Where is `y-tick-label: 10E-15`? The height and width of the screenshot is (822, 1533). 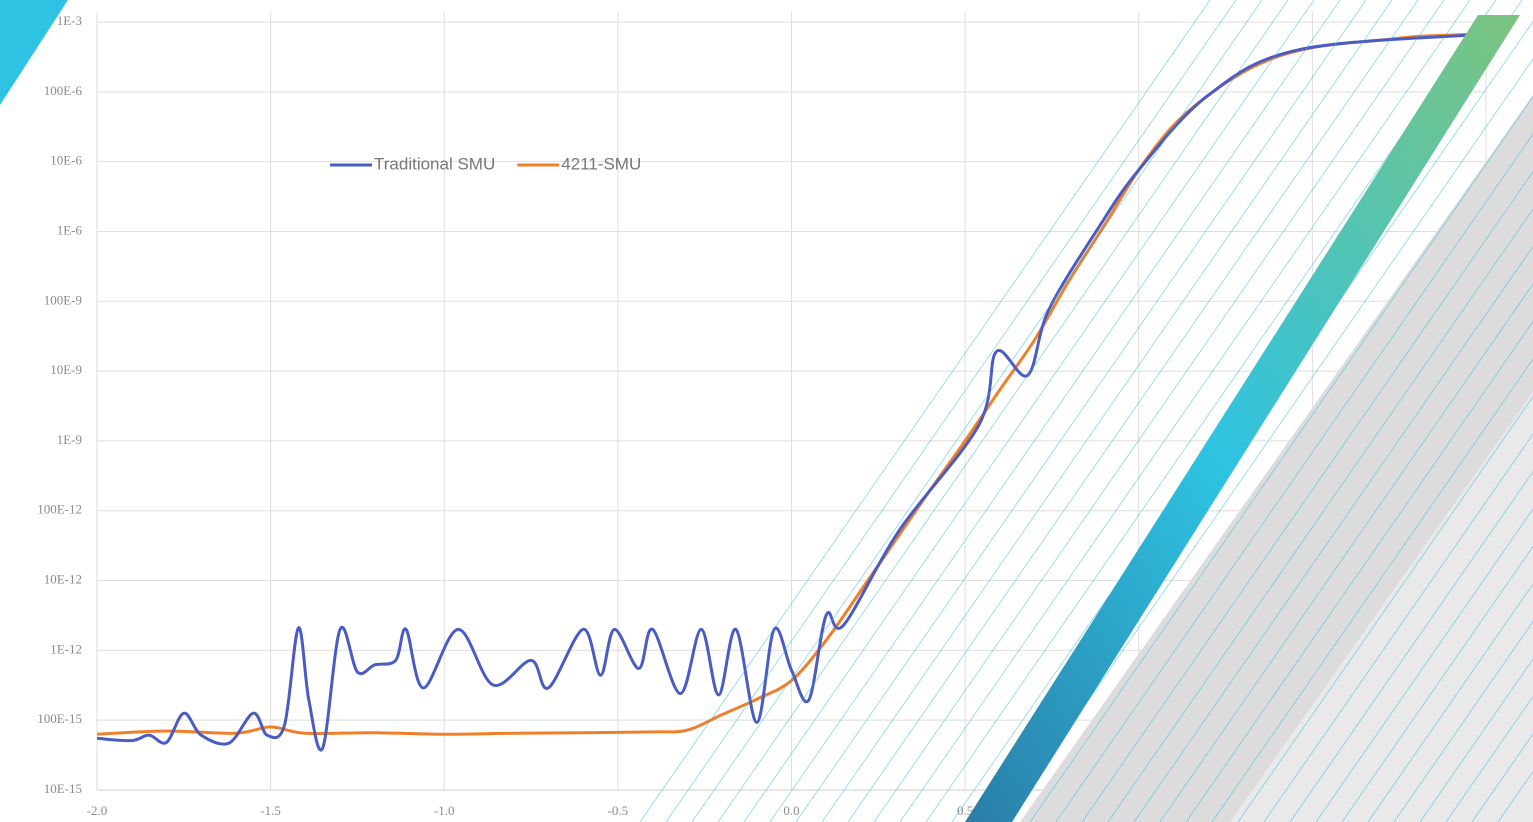
y-tick-label: 10E-15 is located at coordinates (63, 788).